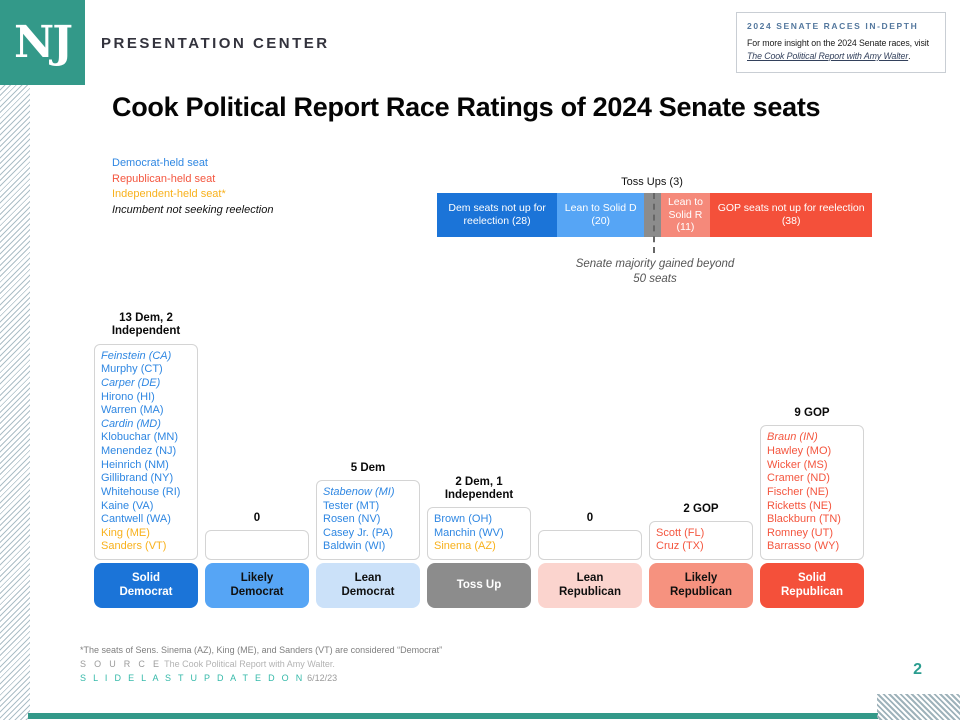  Describe the element at coordinates (368, 467) in the screenshot. I see `column-count-label: 5 Dem` at that location.